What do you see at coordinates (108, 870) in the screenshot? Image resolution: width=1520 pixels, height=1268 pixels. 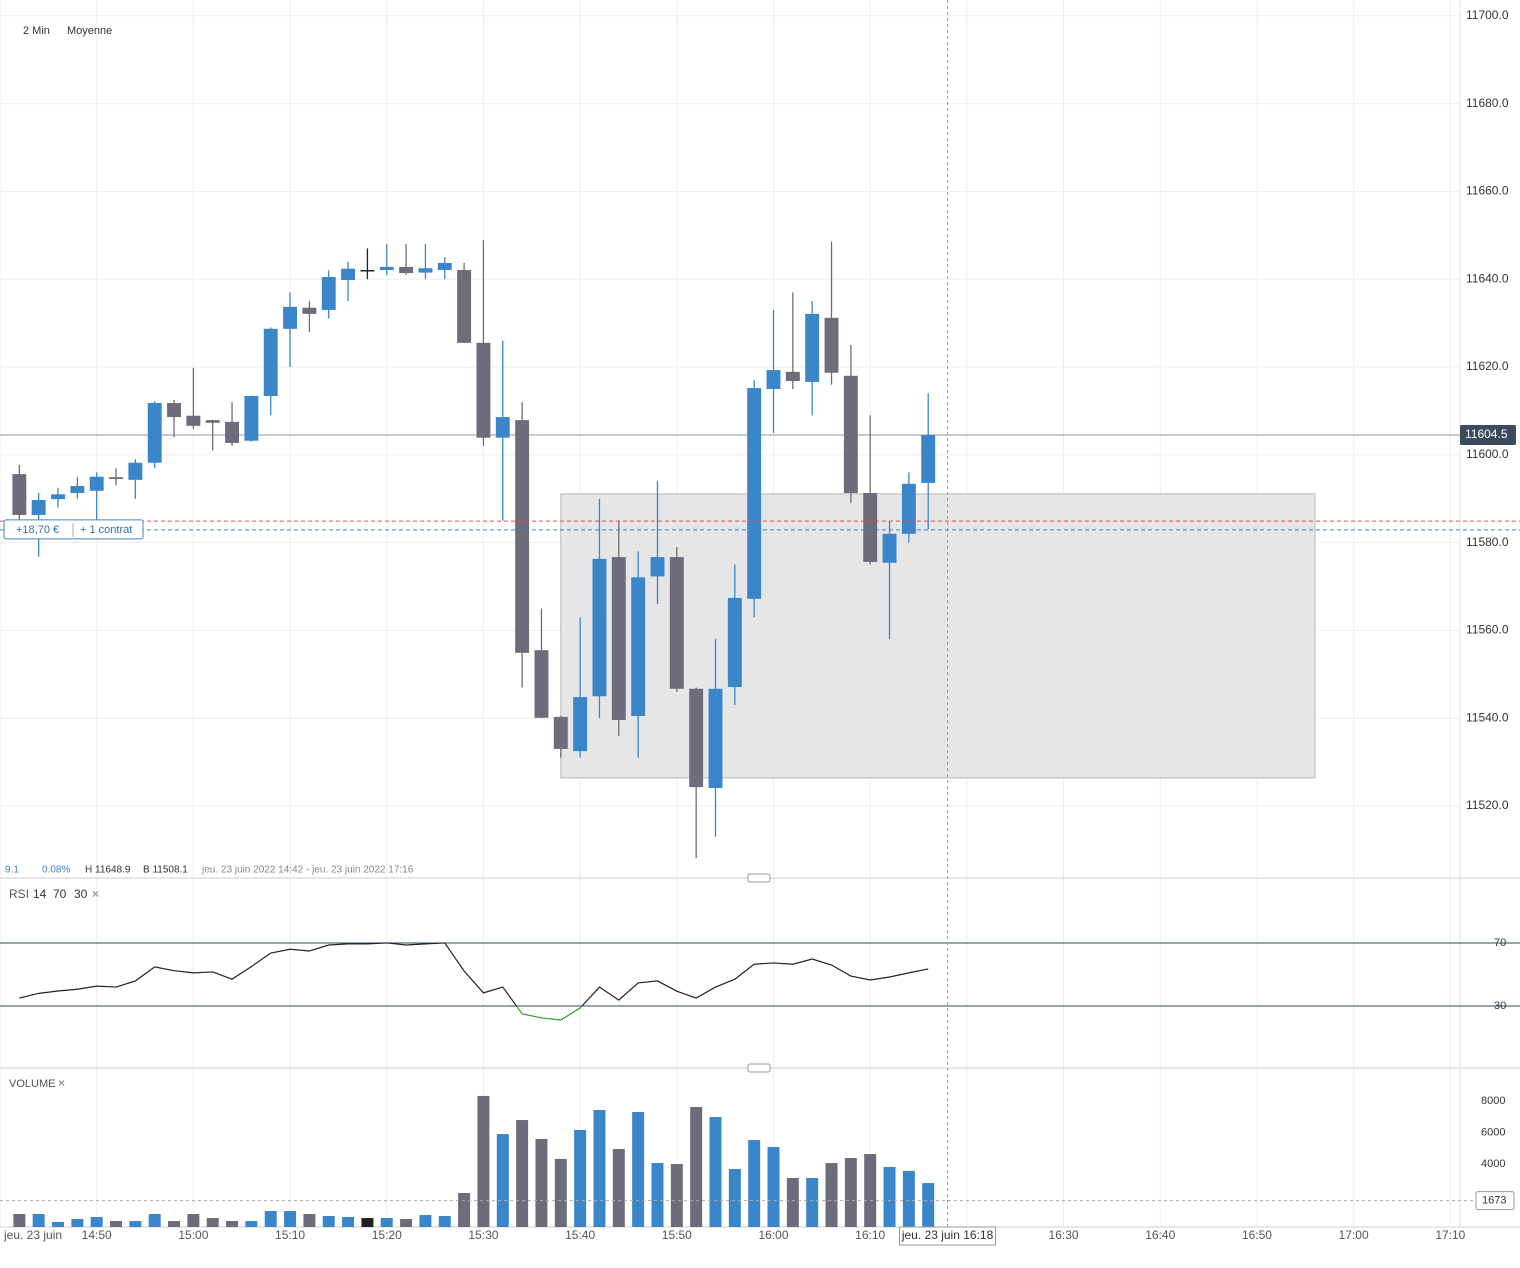 I see `high: H 11648.9` at bounding box center [108, 870].